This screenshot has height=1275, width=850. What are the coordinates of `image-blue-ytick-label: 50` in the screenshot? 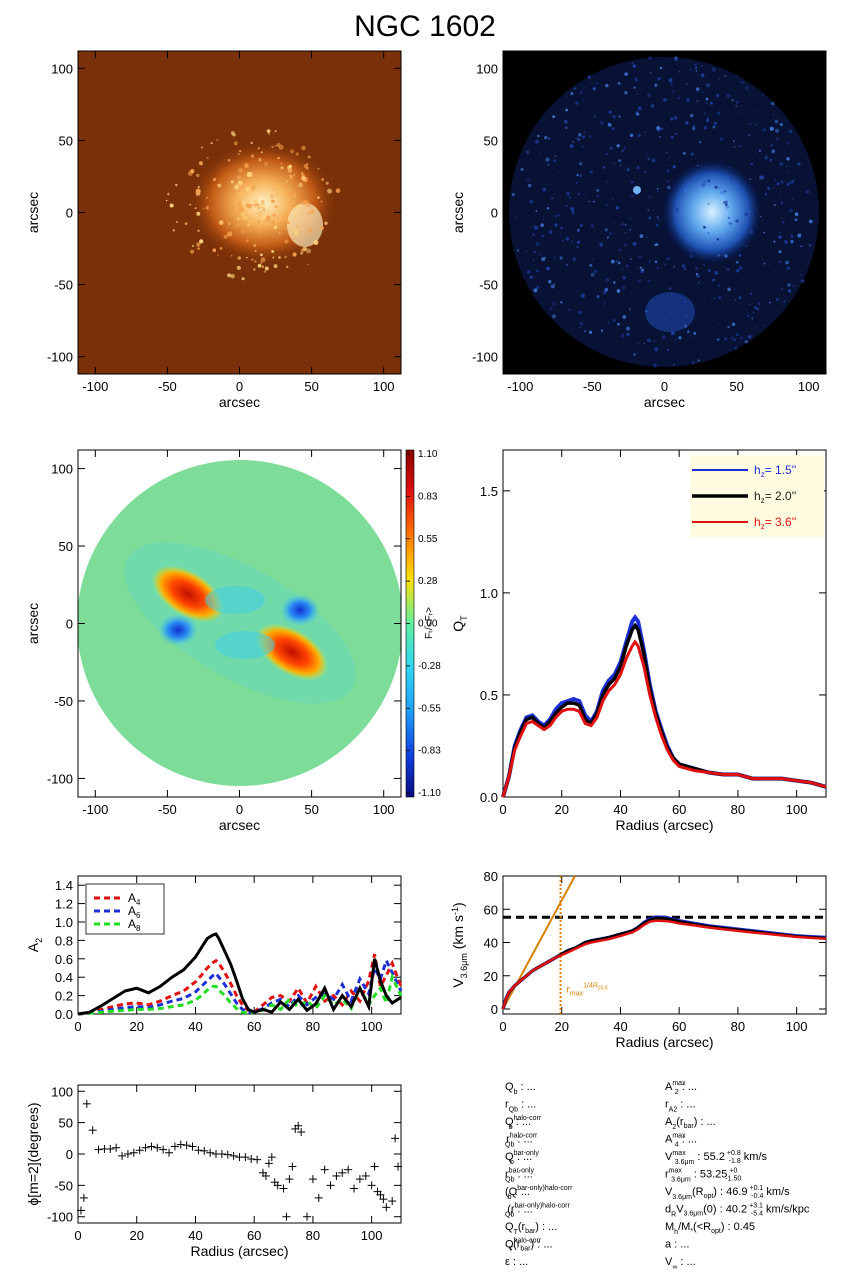 It's located at (491, 140).